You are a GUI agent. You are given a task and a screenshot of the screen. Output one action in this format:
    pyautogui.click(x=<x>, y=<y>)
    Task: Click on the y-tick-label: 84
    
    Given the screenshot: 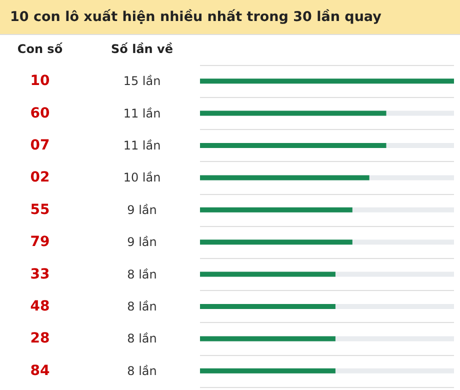 What is the action you would take?
    pyautogui.click(x=40, y=370)
    